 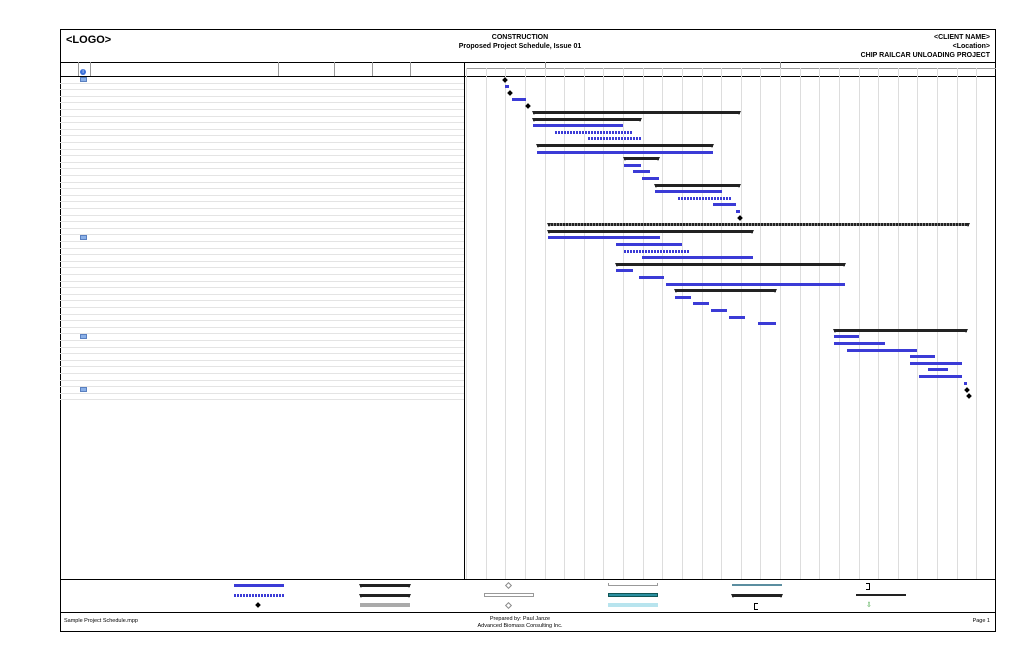 What do you see at coordinates (520, 46) in the screenshot?
I see `doc-subtitle: Proposed Project Schedule, Issue 01` at bounding box center [520, 46].